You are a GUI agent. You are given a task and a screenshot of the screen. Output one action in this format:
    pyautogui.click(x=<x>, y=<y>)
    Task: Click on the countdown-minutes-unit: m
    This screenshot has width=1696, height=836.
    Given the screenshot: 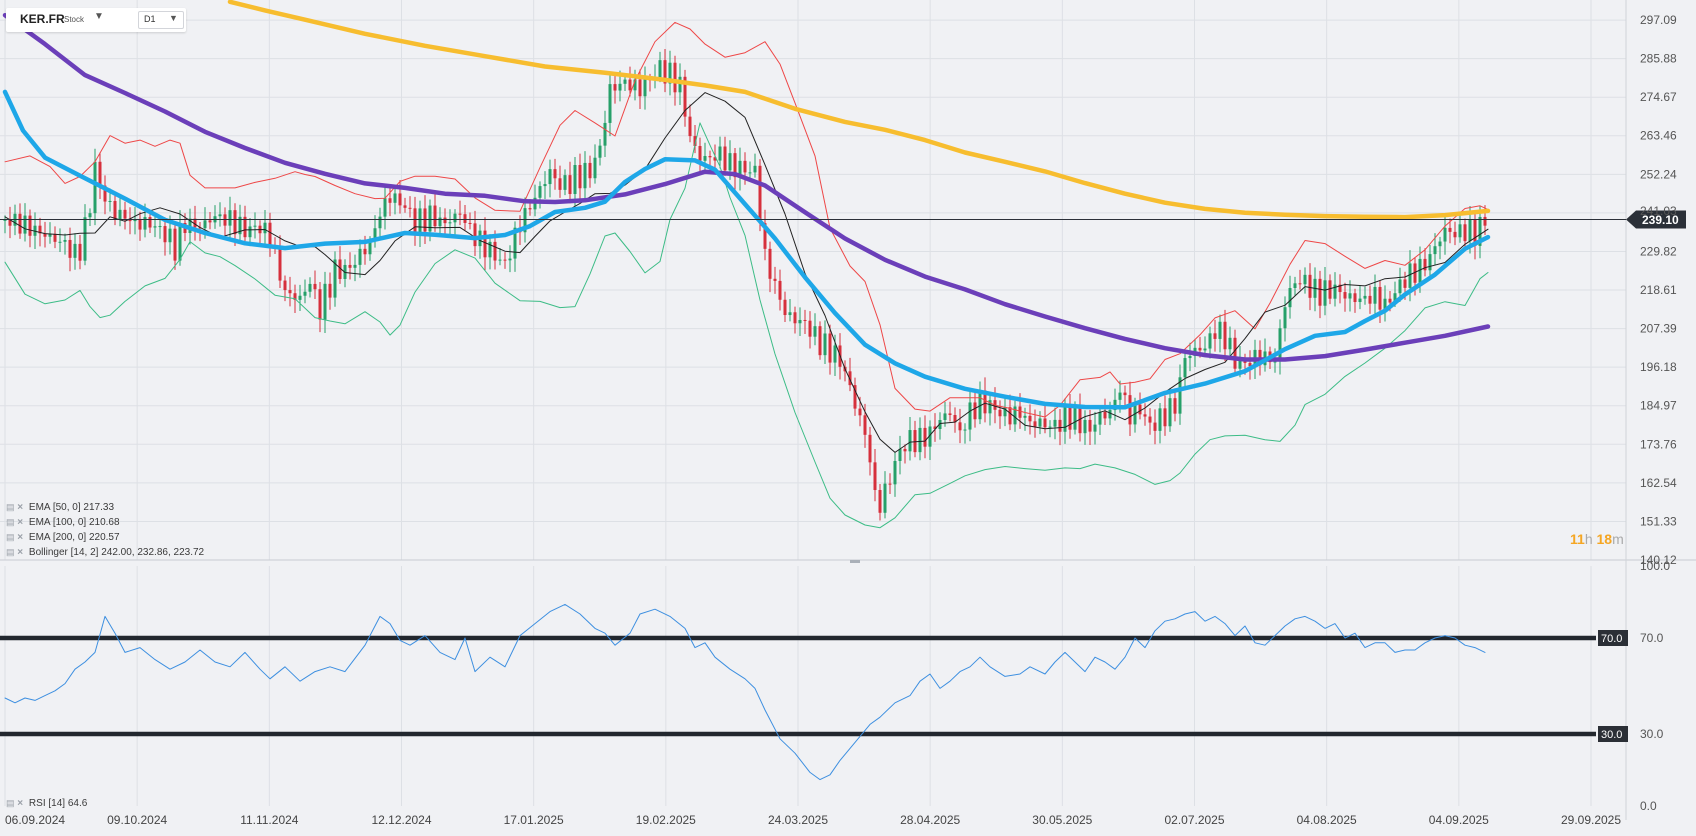 What is the action you would take?
    pyautogui.click(x=1618, y=539)
    